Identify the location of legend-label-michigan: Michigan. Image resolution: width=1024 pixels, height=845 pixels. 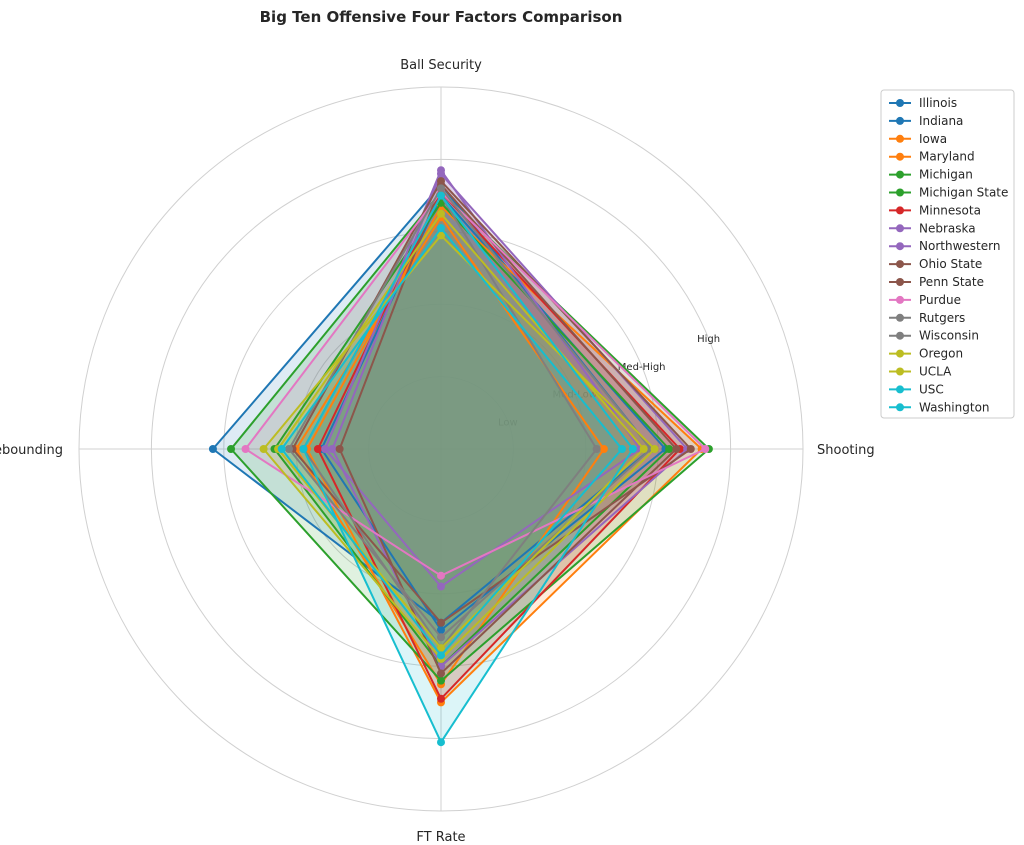
(946, 175).